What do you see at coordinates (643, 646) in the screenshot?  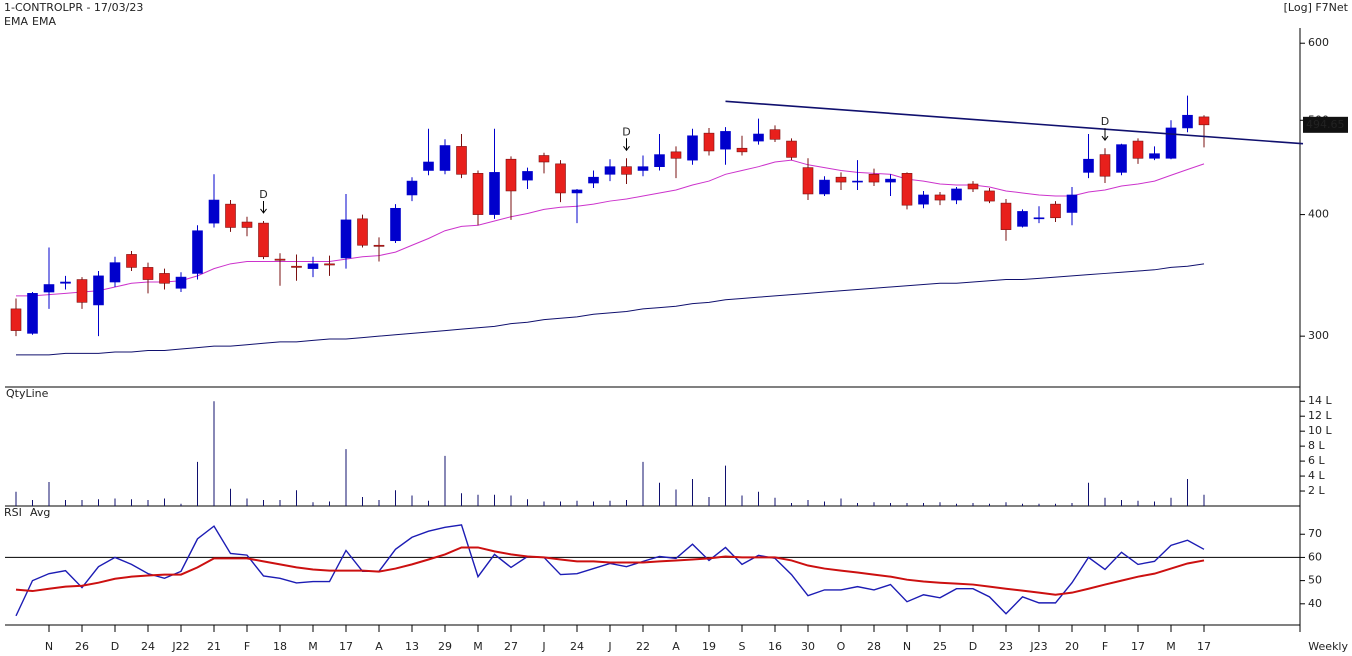 I see `x-tick-label: 22` at bounding box center [643, 646].